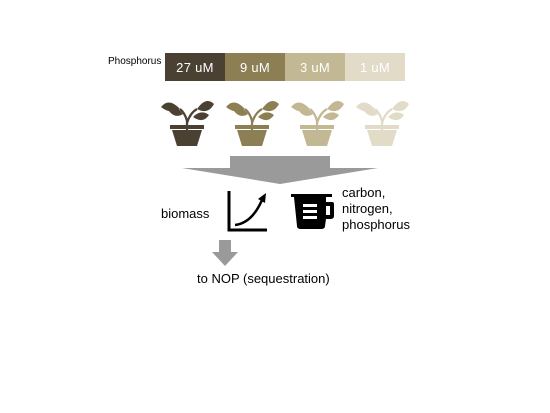 The height and width of the screenshot is (413, 550). What do you see at coordinates (312, 211) in the screenshot?
I see `measuring-cup-icon` at bounding box center [312, 211].